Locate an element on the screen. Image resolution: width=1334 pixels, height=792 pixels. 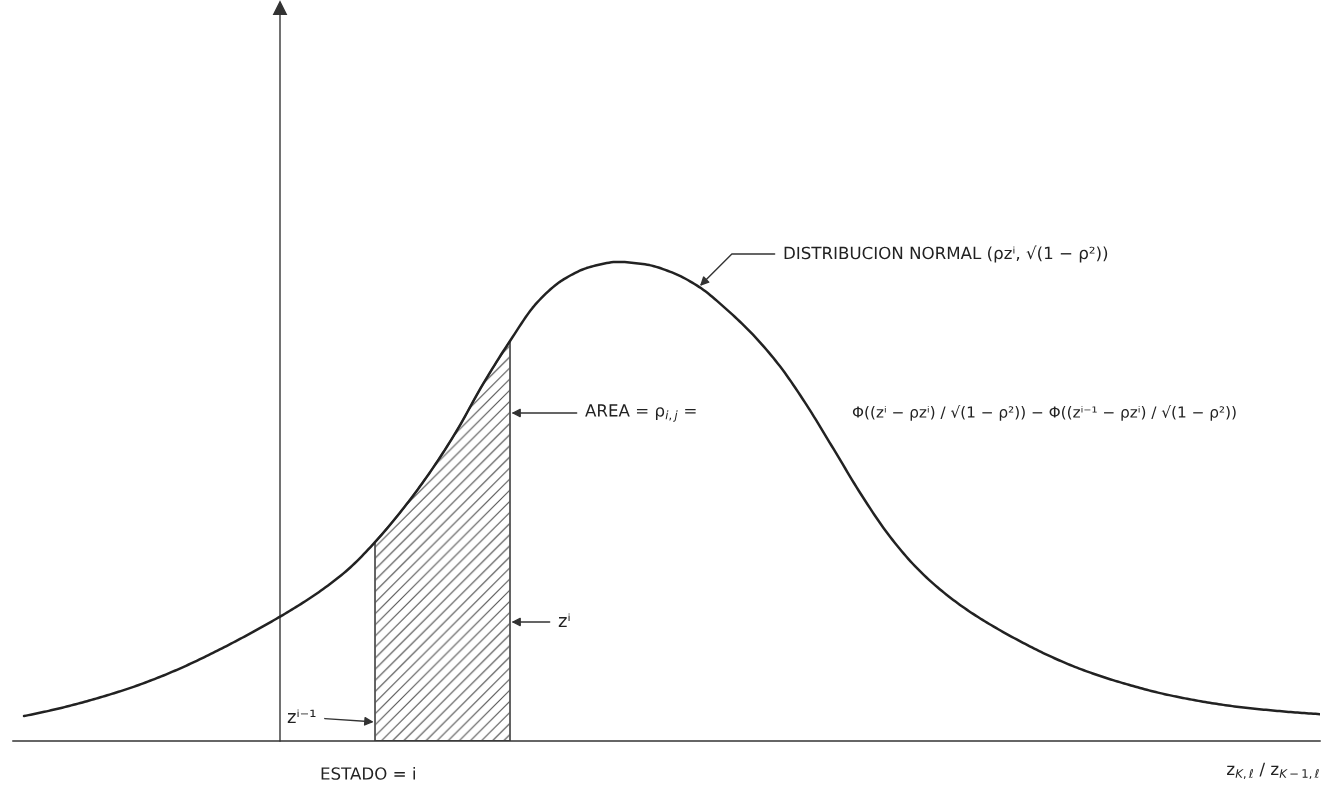
x-axis-title: z$_{K,ℓ}$ / z$_{K−1,ℓ}$ is located at coordinates (1273, 771).